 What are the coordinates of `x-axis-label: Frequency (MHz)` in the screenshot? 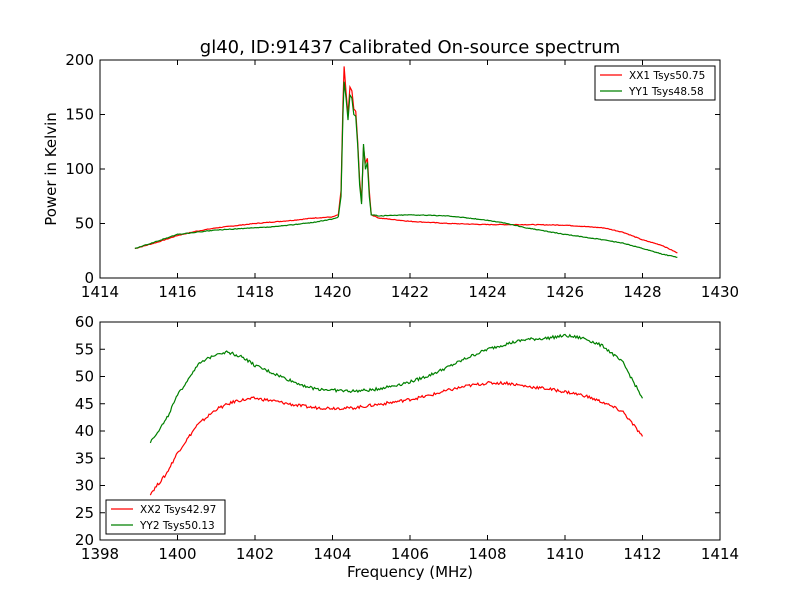 It's located at (410, 572).